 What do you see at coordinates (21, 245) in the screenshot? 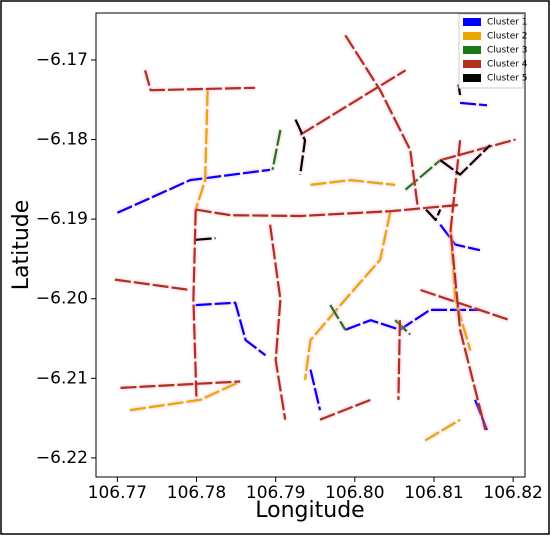
I see `y-axis-label: Latitude` at bounding box center [21, 245].